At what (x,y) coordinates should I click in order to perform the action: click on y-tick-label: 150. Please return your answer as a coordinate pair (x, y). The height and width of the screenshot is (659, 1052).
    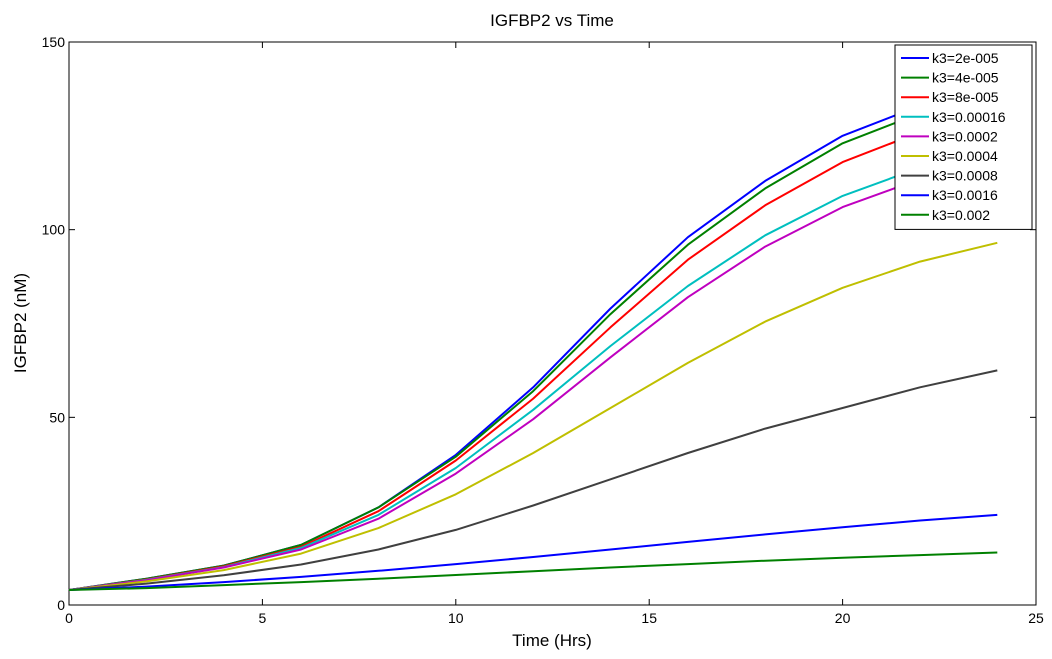
    Looking at the image, I should click on (54, 42).